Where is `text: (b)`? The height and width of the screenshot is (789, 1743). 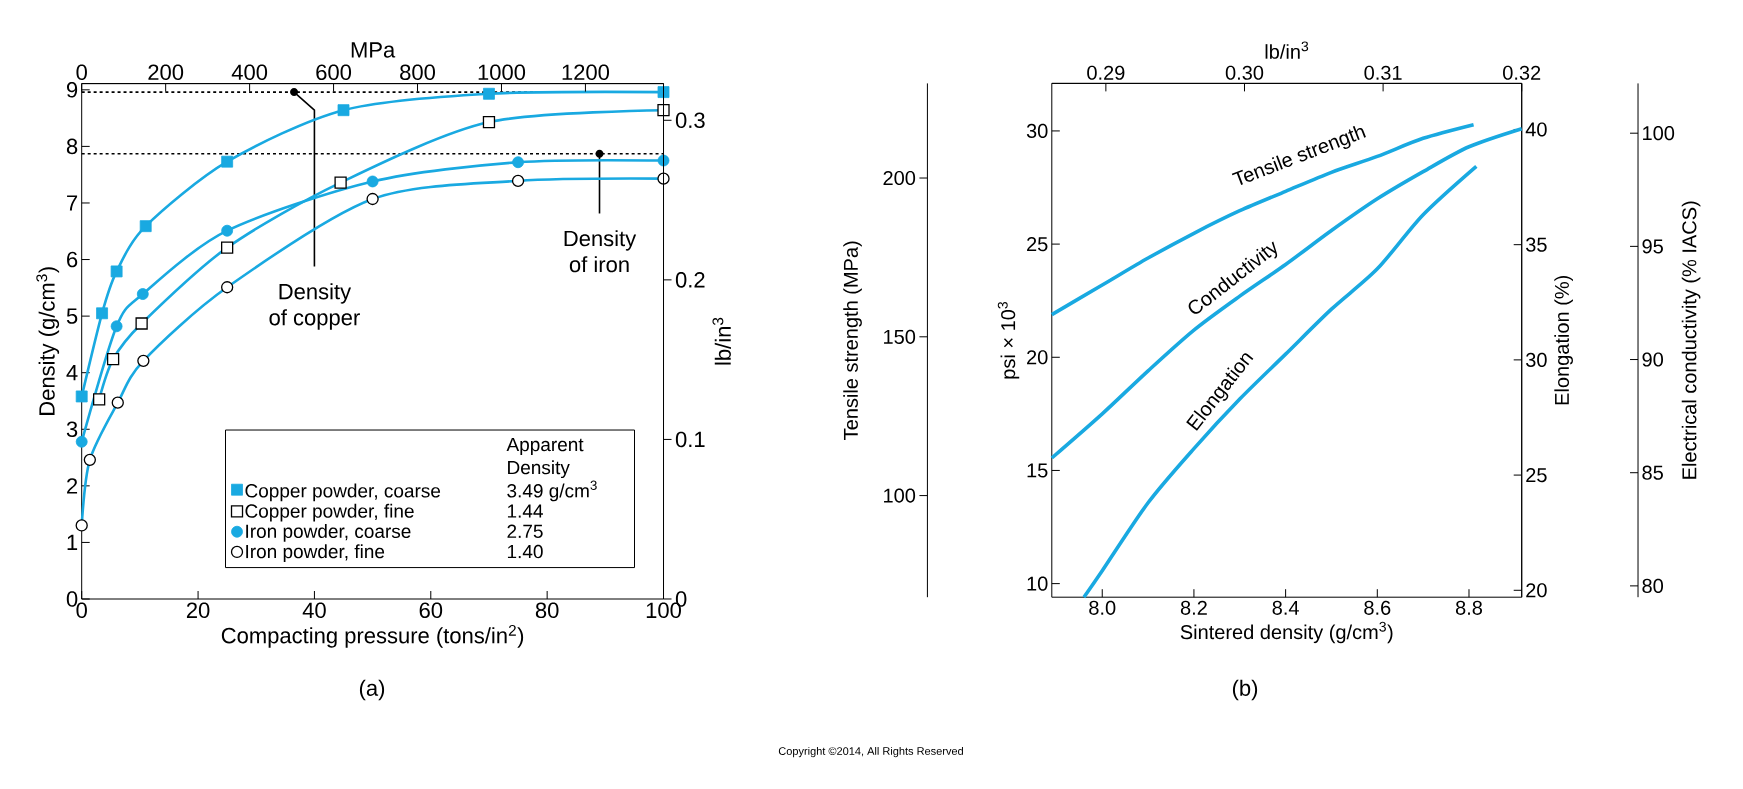 text: (b) is located at coordinates (1245, 690).